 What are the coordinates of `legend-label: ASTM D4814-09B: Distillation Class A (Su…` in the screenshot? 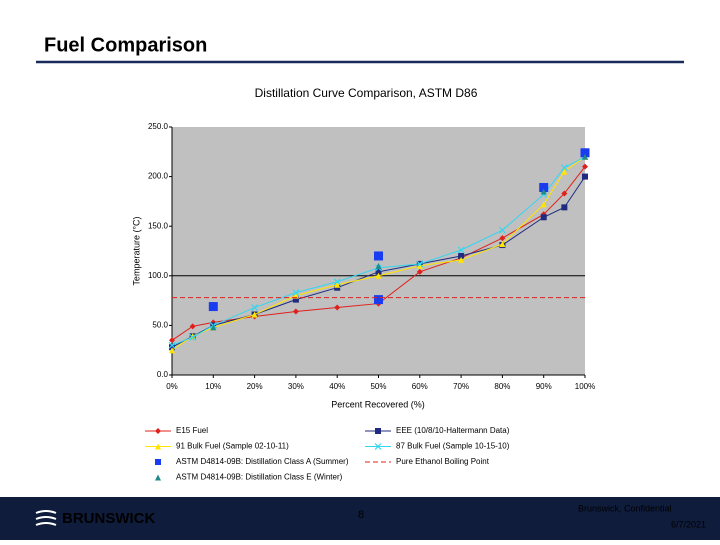 It's located at (262, 461).